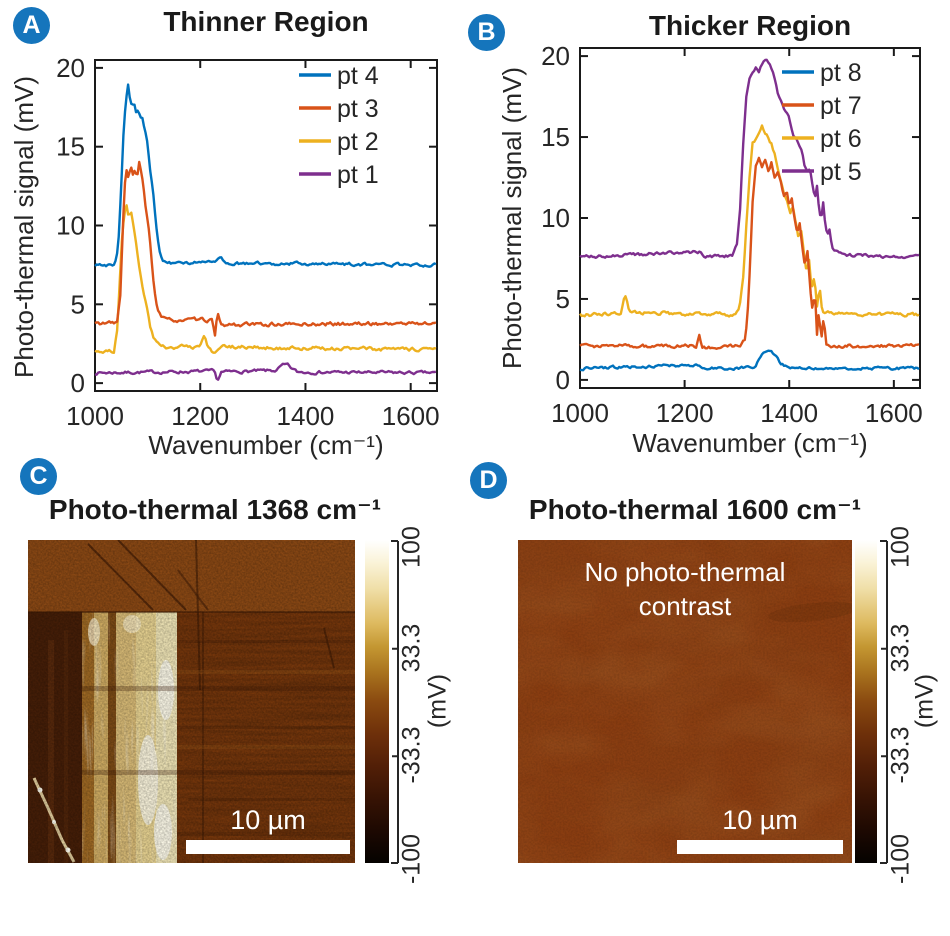  What do you see at coordinates (358, 109) in the screenshot?
I see `legend-label-pt-3: pt 3` at bounding box center [358, 109].